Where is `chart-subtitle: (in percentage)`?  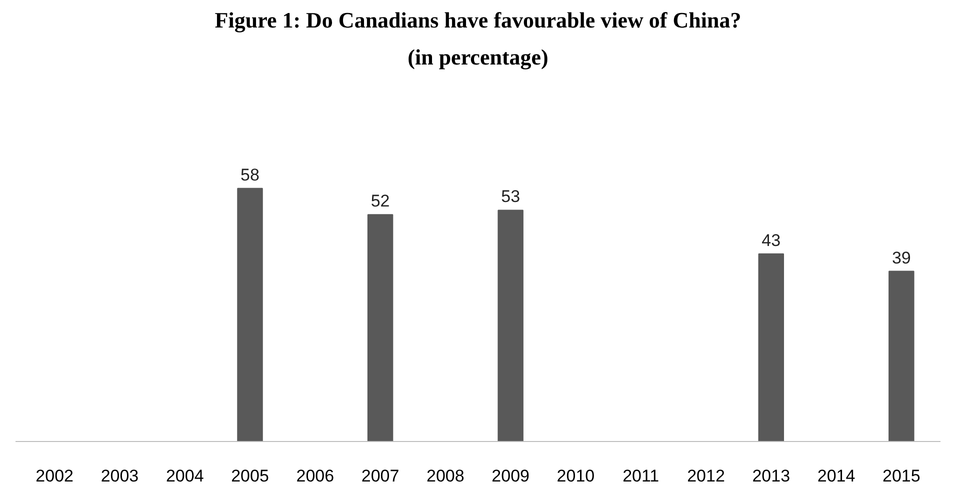
chart-subtitle: (in percentage) is located at coordinates (478, 57).